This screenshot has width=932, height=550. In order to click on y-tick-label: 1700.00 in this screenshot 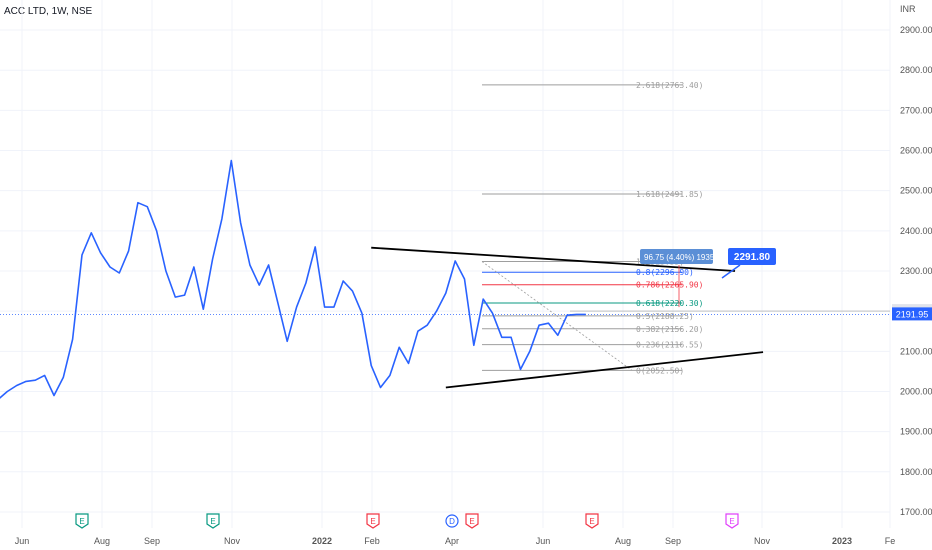, I will do `click(916, 512)`.